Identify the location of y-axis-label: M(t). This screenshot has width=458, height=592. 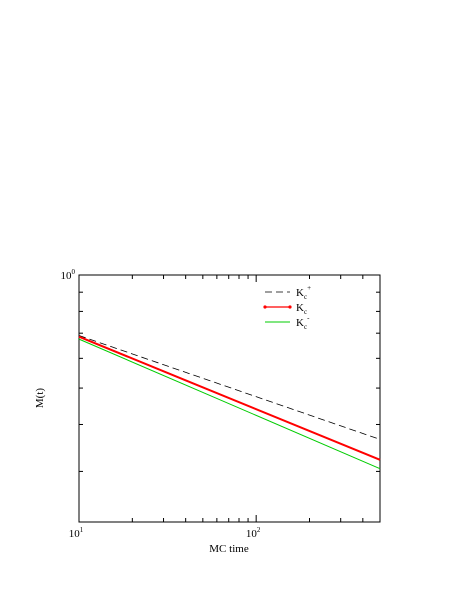
(40, 398).